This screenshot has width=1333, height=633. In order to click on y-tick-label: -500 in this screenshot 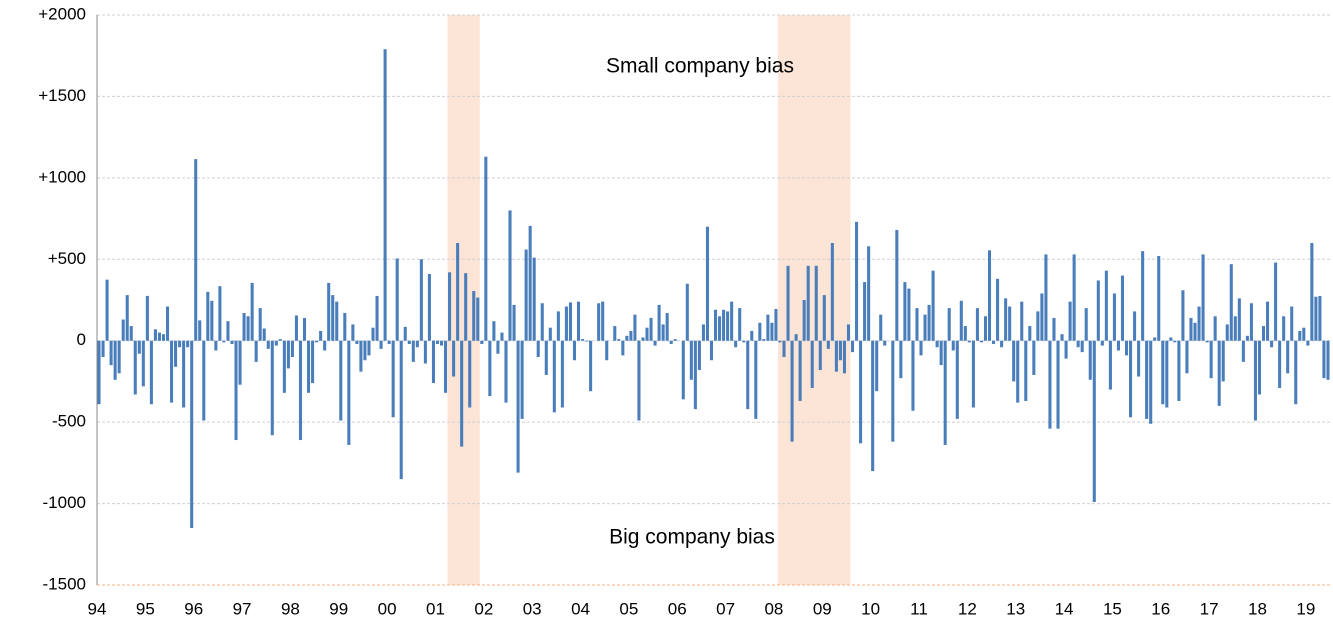, I will do `click(69, 421)`.